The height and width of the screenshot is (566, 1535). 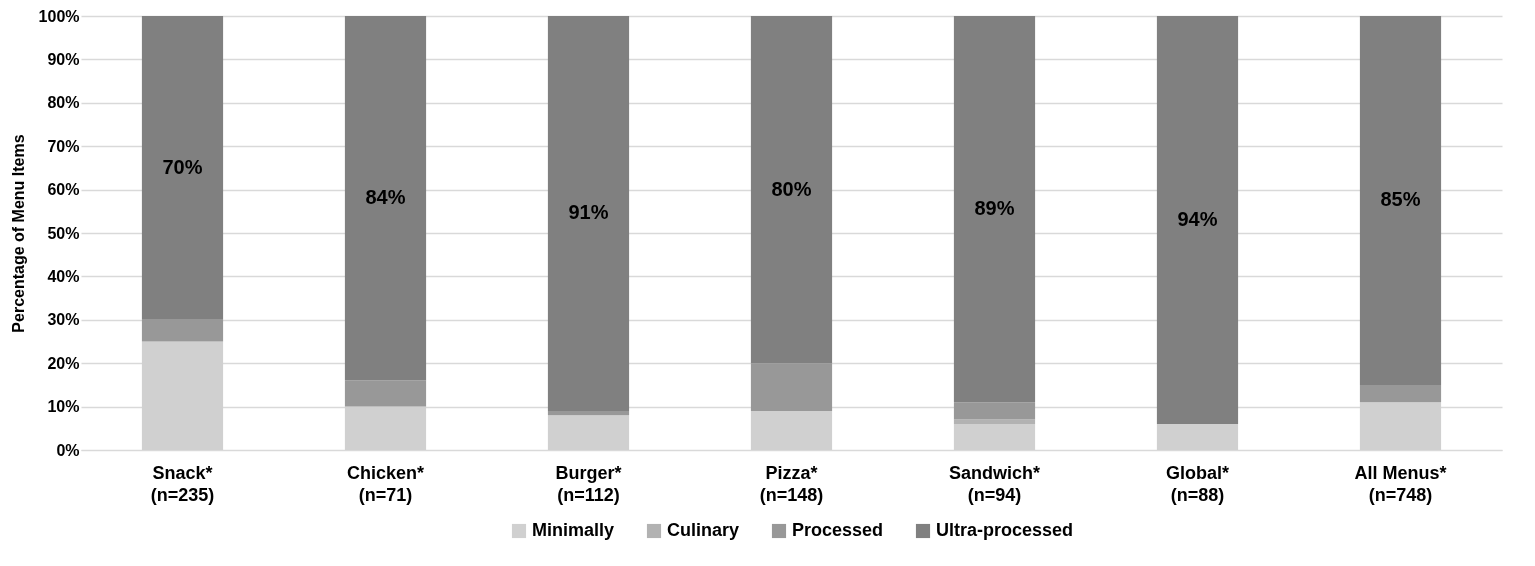 I want to click on data-label: 85%, so click(x=1400, y=199).